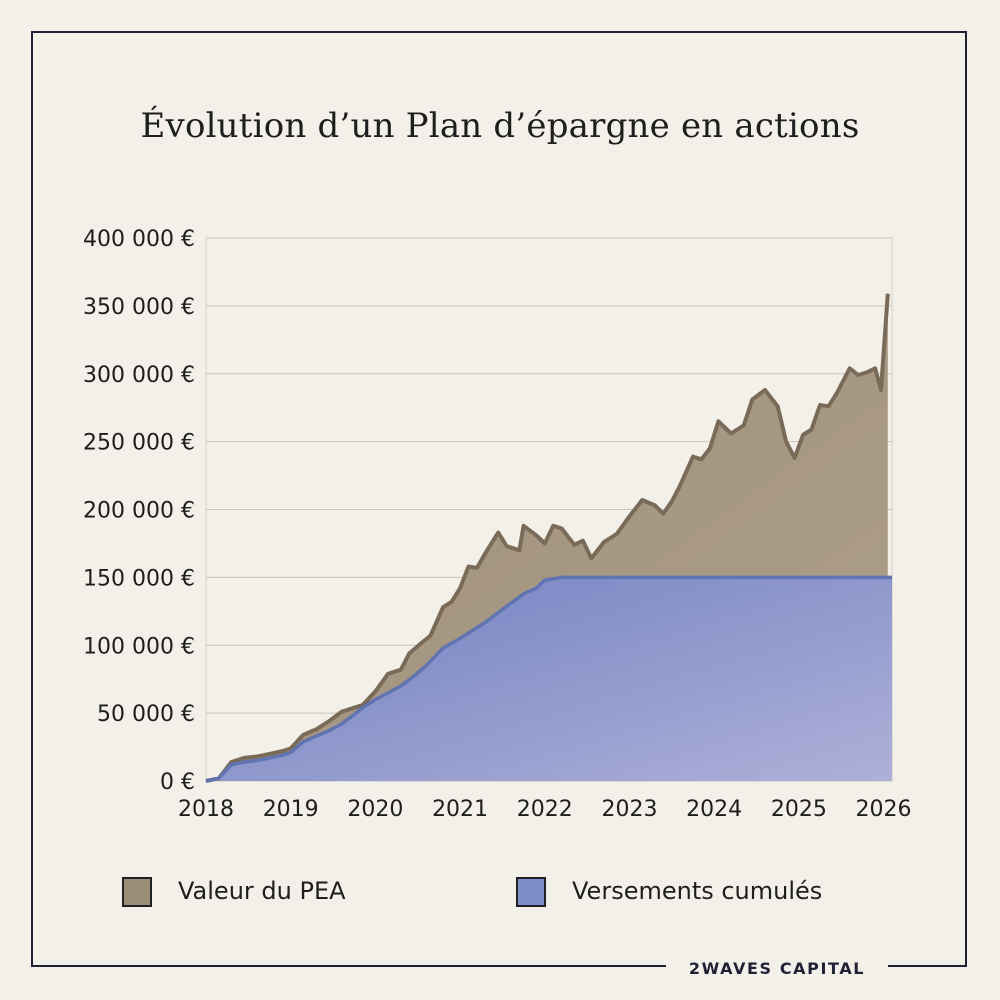  What do you see at coordinates (884, 809) in the screenshot?
I see `x-tick-label: 2026` at bounding box center [884, 809].